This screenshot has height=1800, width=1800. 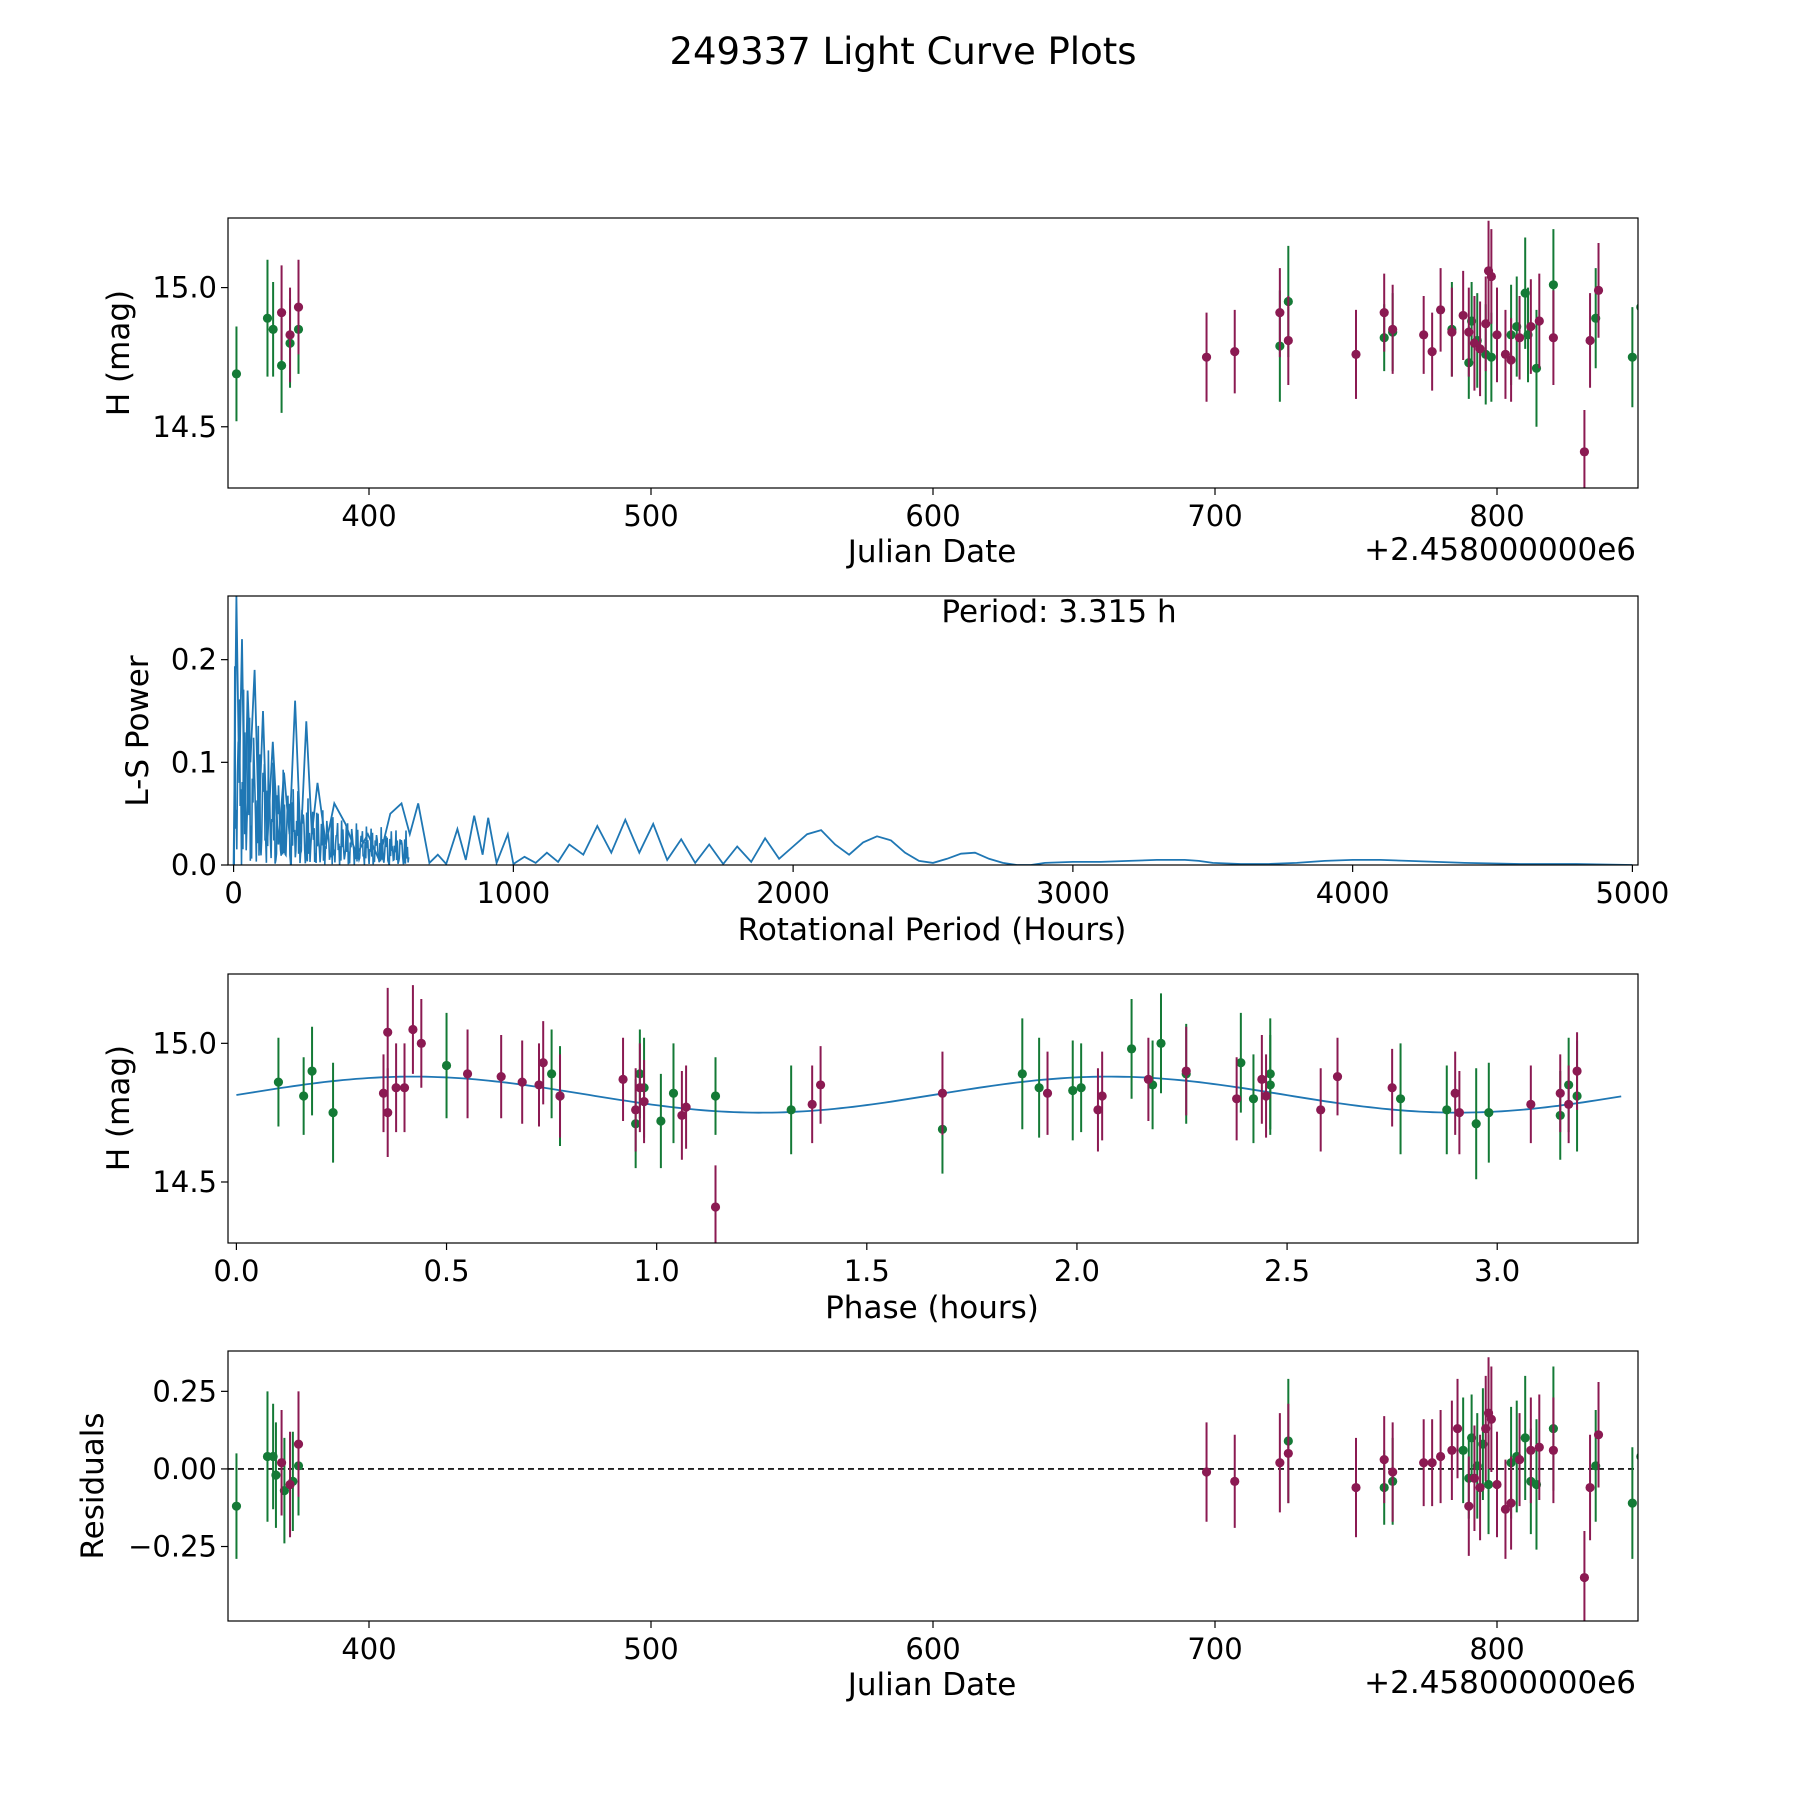 What do you see at coordinates (513, 893) in the screenshot?
I see `periodogram-xtick-label: 1000` at bounding box center [513, 893].